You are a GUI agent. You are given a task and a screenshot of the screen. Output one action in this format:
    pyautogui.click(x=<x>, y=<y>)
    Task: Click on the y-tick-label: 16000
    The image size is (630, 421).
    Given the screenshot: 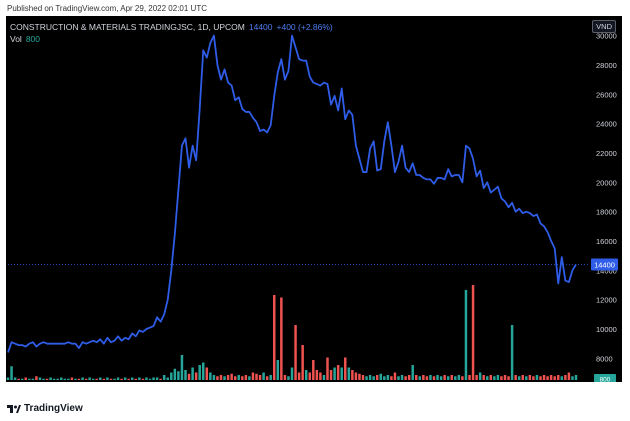 What is the action you would take?
    pyautogui.click(x=606, y=241)
    